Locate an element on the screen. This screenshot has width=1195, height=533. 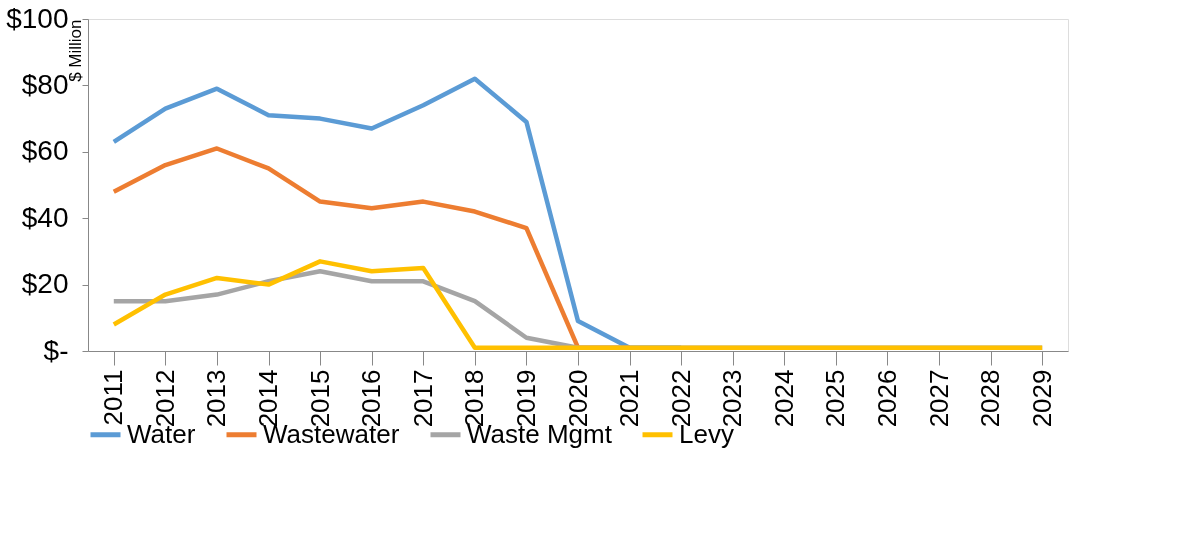
x-tick-label: 2026 is located at coordinates (886, 398).